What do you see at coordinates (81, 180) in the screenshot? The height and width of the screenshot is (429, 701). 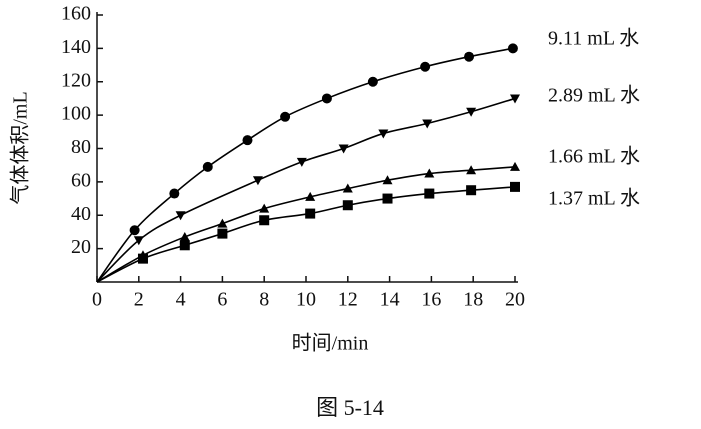 I see `y-tick-label: 60` at bounding box center [81, 180].